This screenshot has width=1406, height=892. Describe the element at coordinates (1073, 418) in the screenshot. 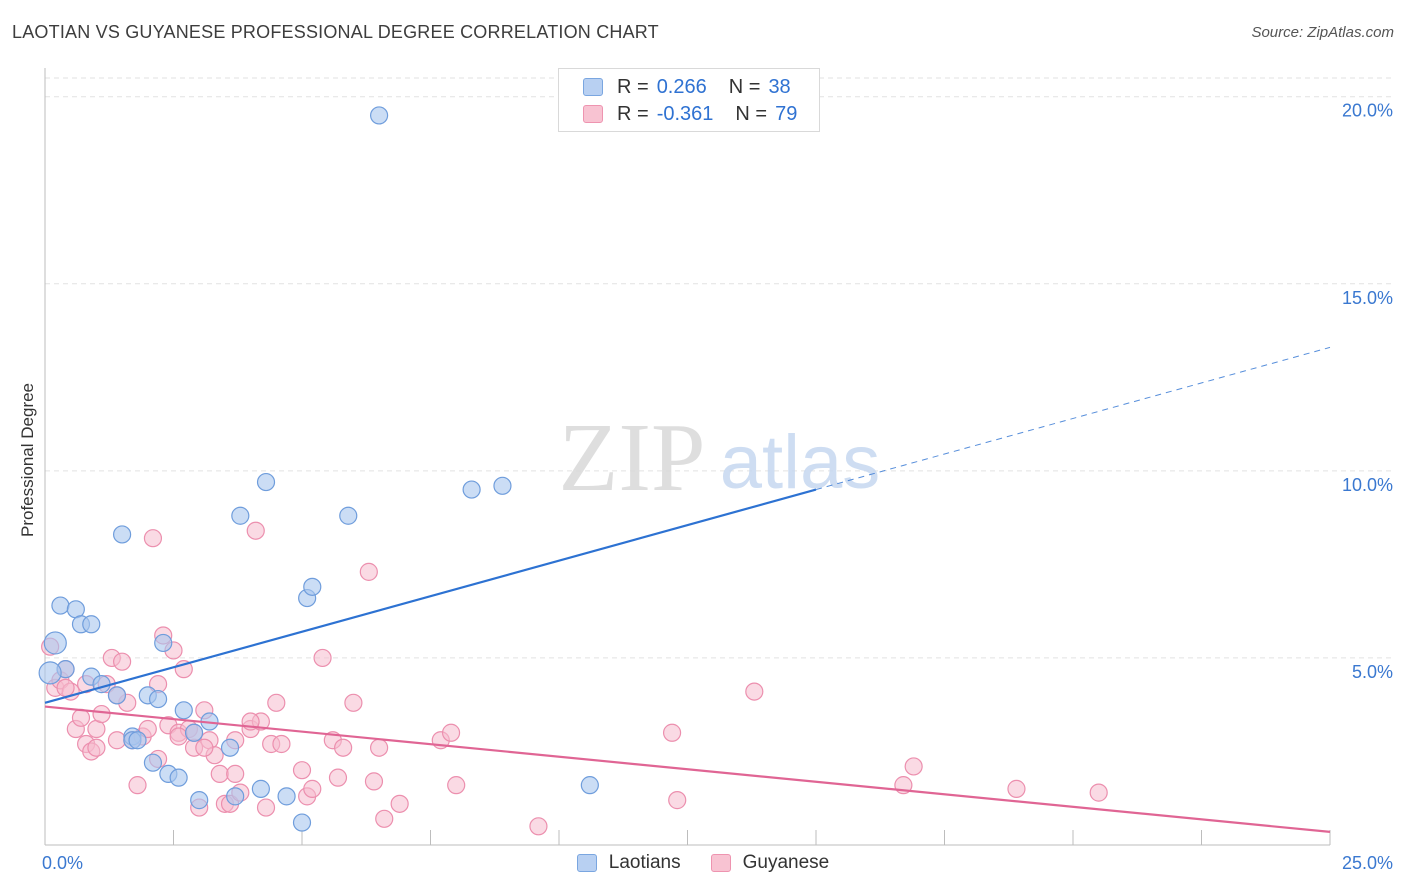

I see `laotian-trend-extension` at that location.